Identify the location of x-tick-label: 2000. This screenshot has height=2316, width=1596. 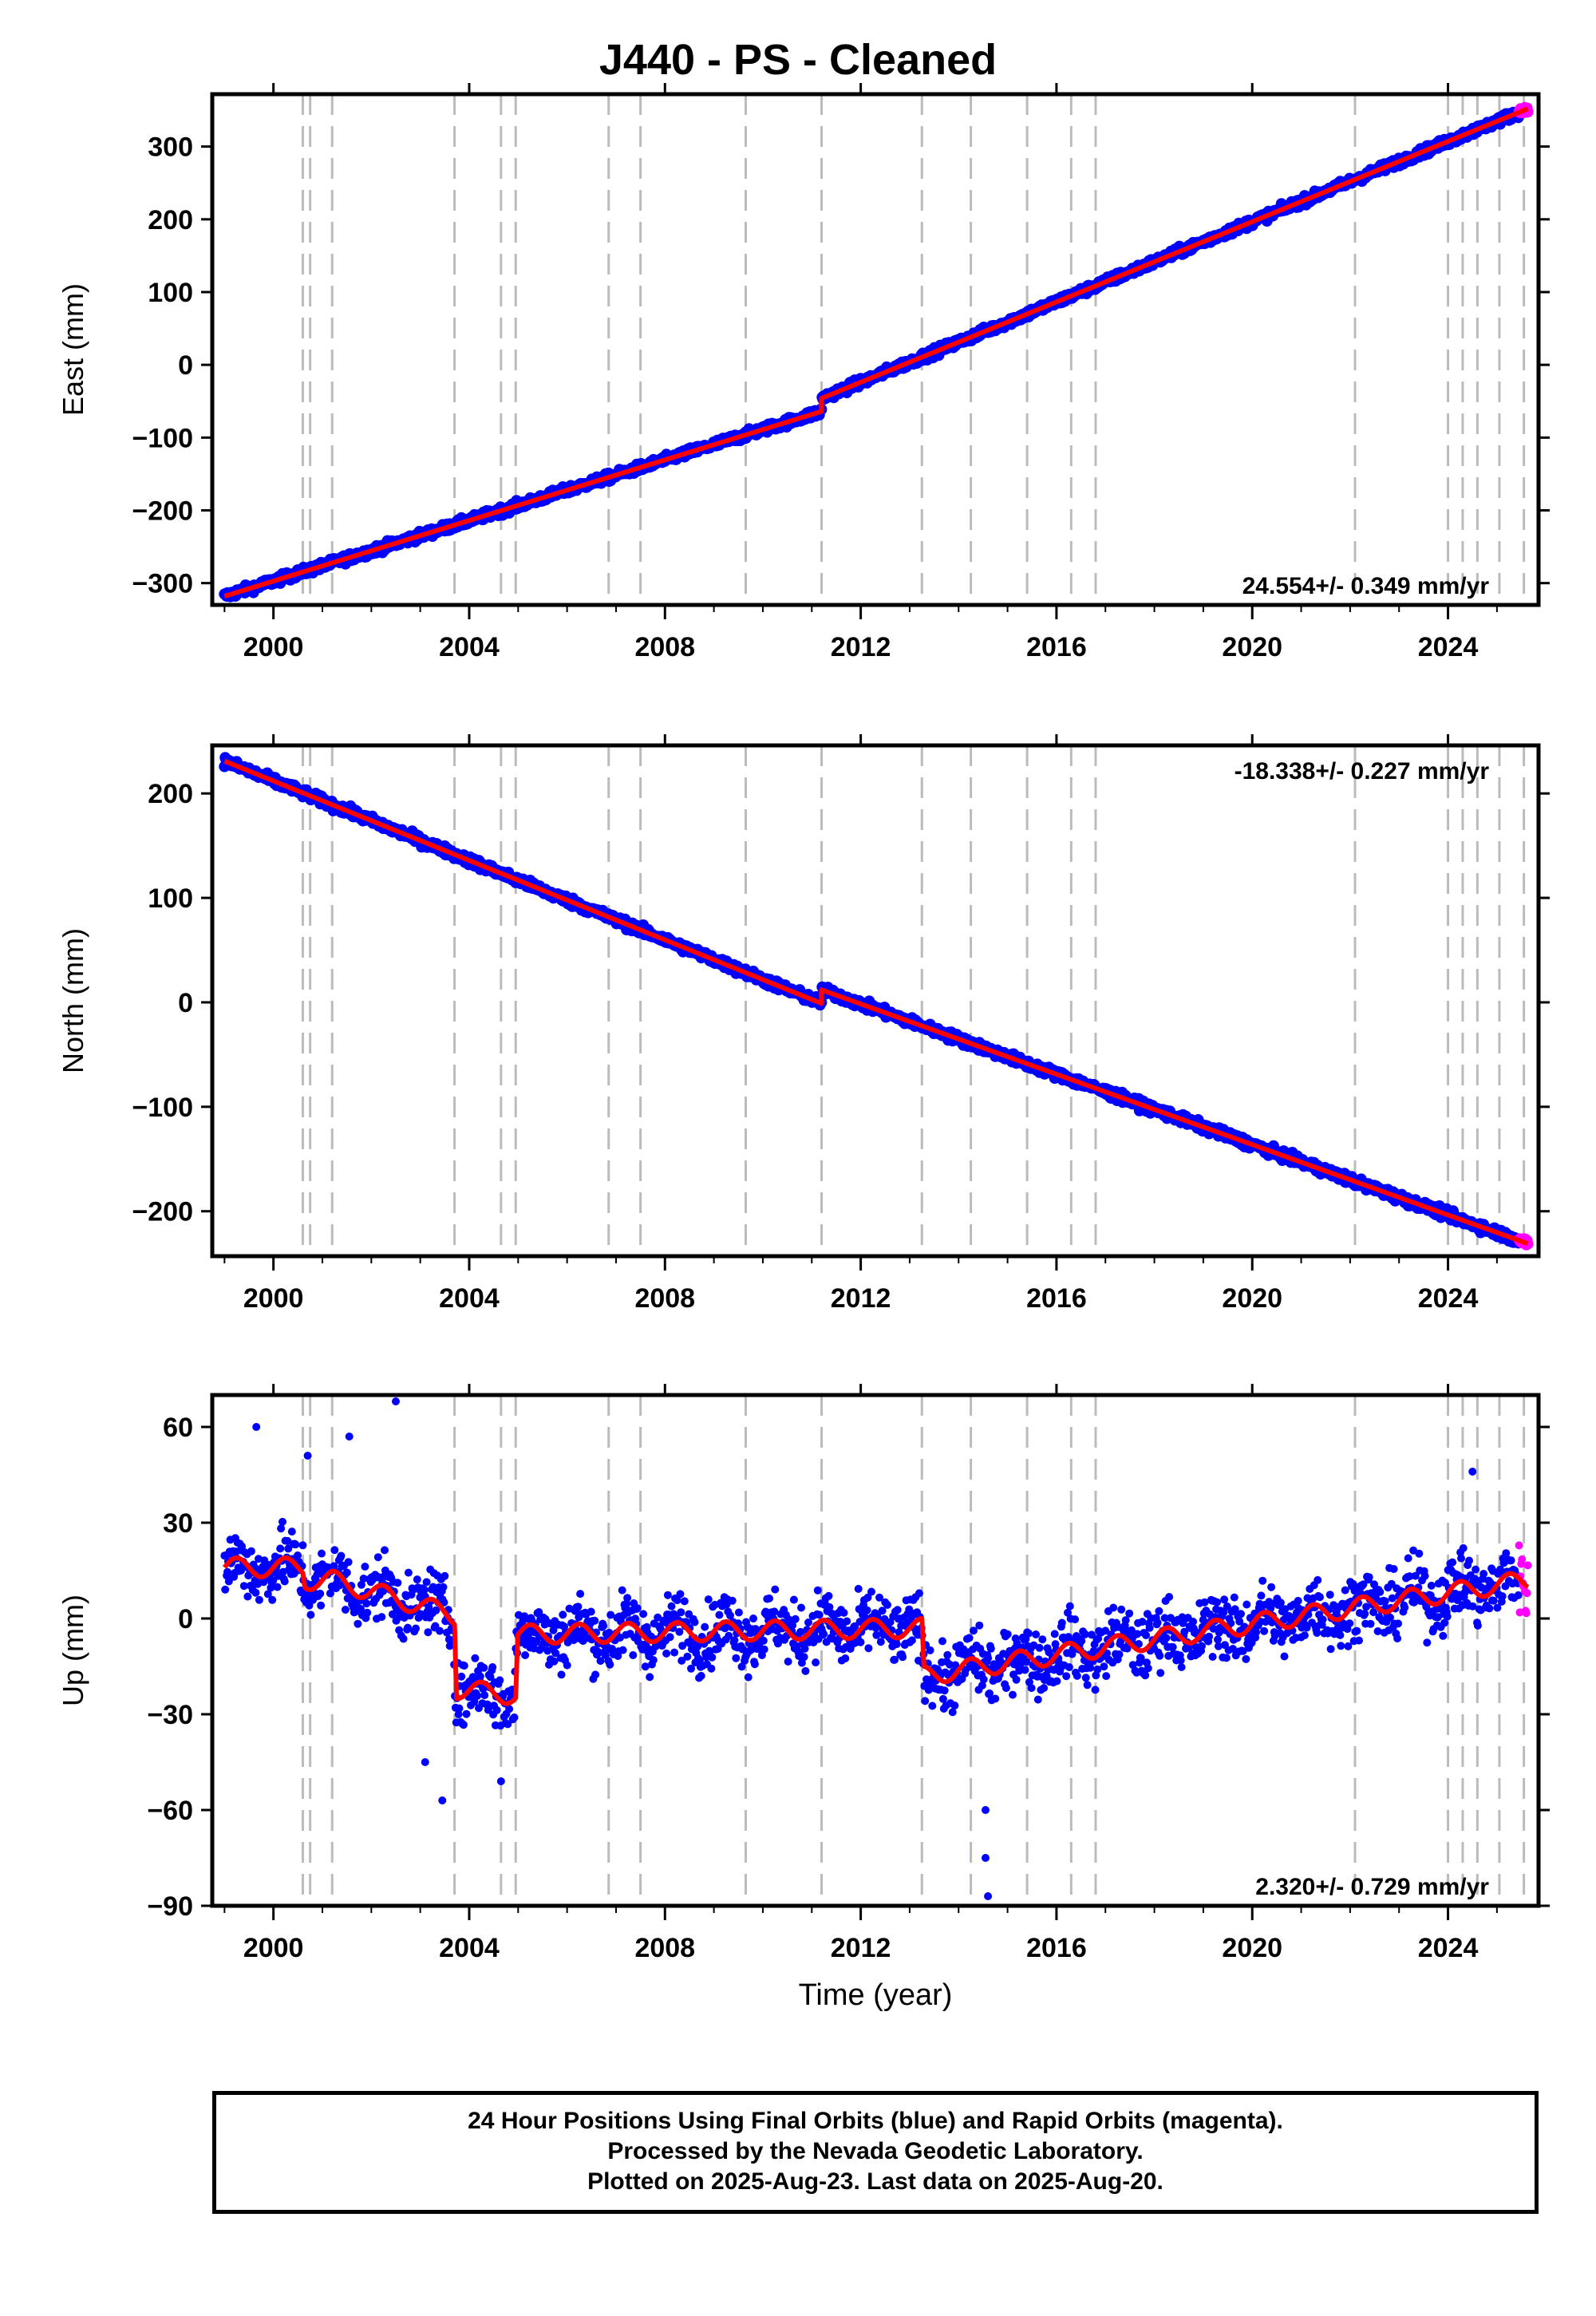
(273, 1298).